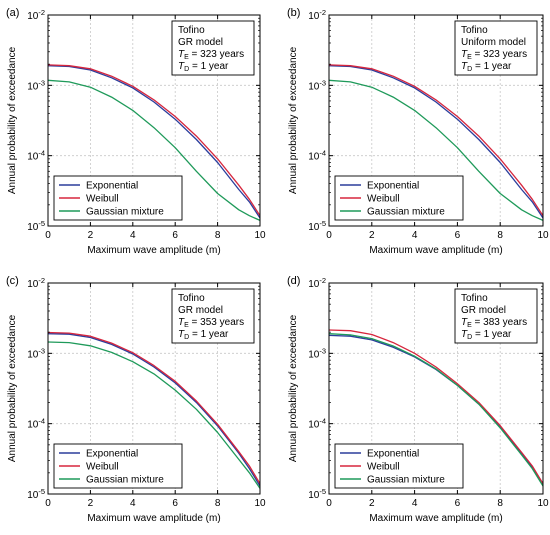 This screenshot has width=550, height=535. Describe the element at coordinates (493, 42) in the screenshot. I see `info-model: Uniform model` at that location.